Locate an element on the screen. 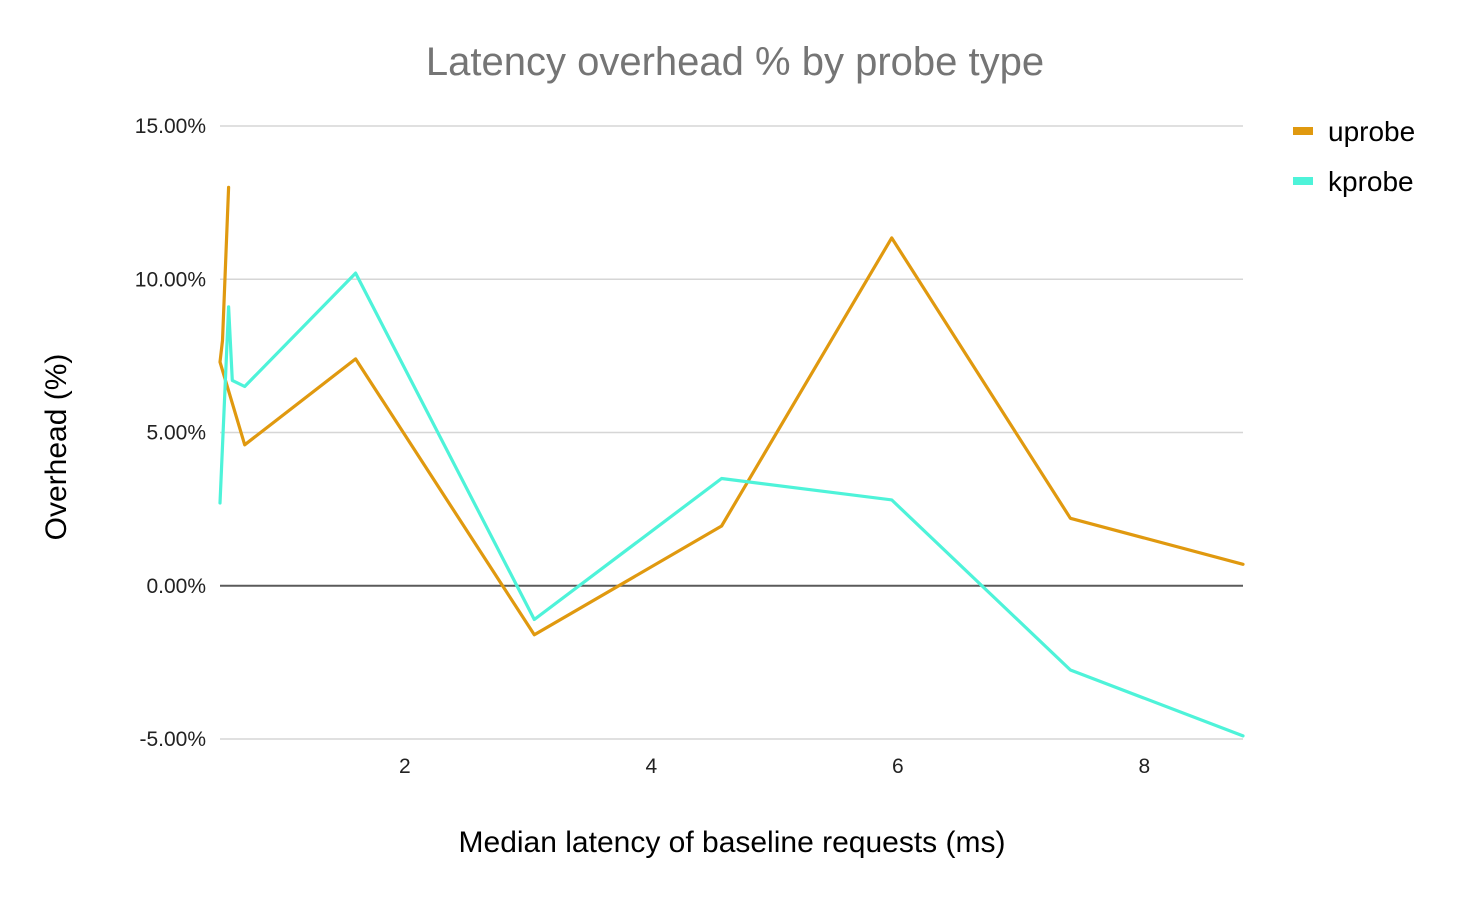 The width and height of the screenshot is (1472, 900). y-tick-label: 15.00% is located at coordinates (170, 126).